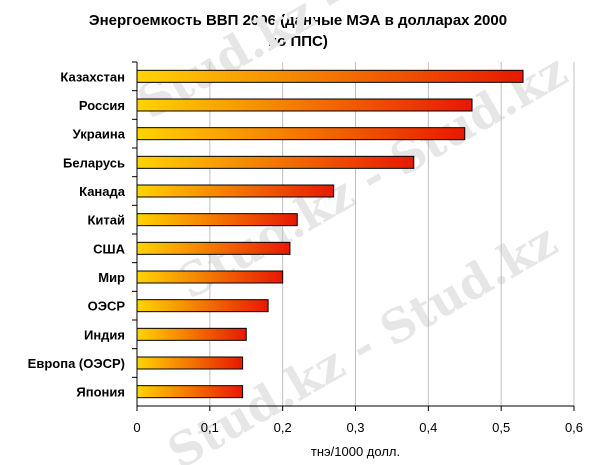  Describe the element at coordinates (107, 306) in the screenshot. I see `category-label: ОЭСР` at that location.